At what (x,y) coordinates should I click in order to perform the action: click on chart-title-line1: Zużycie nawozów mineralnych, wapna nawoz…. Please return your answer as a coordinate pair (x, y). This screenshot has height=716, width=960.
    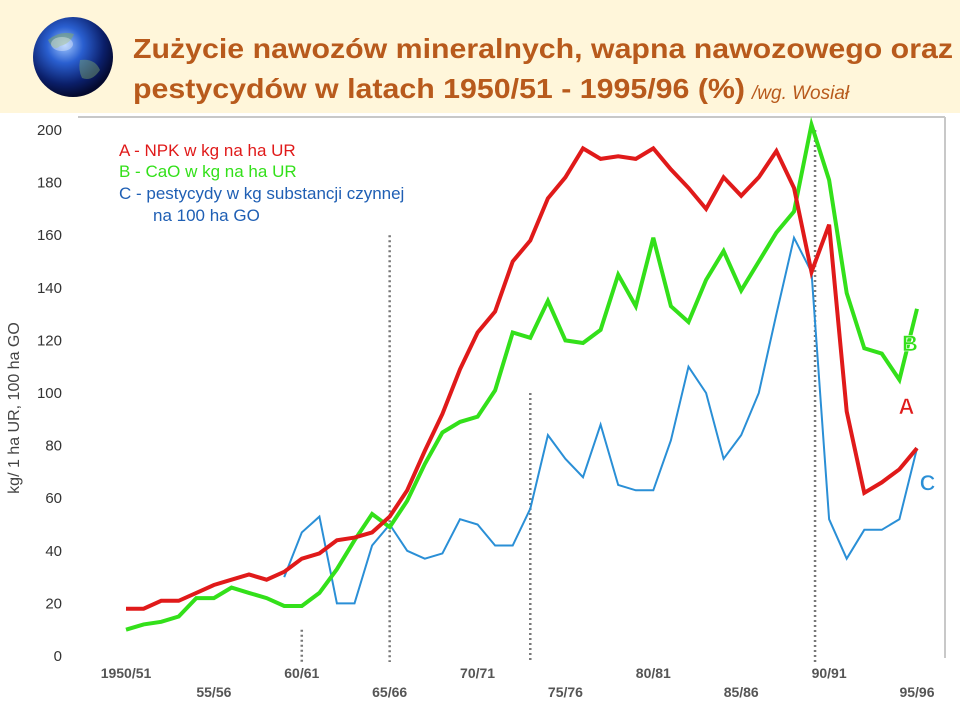
    Looking at the image, I should click on (543, 48).